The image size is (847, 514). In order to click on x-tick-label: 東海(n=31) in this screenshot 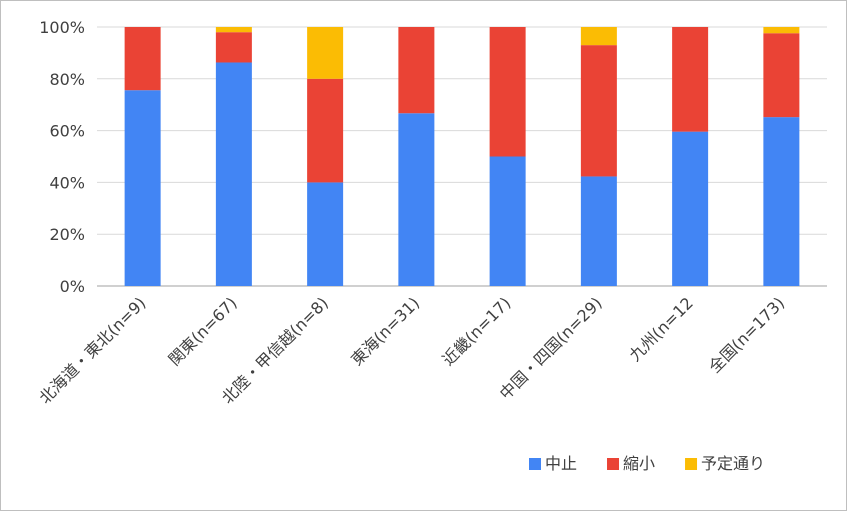, I will do `click(385, 331)`.